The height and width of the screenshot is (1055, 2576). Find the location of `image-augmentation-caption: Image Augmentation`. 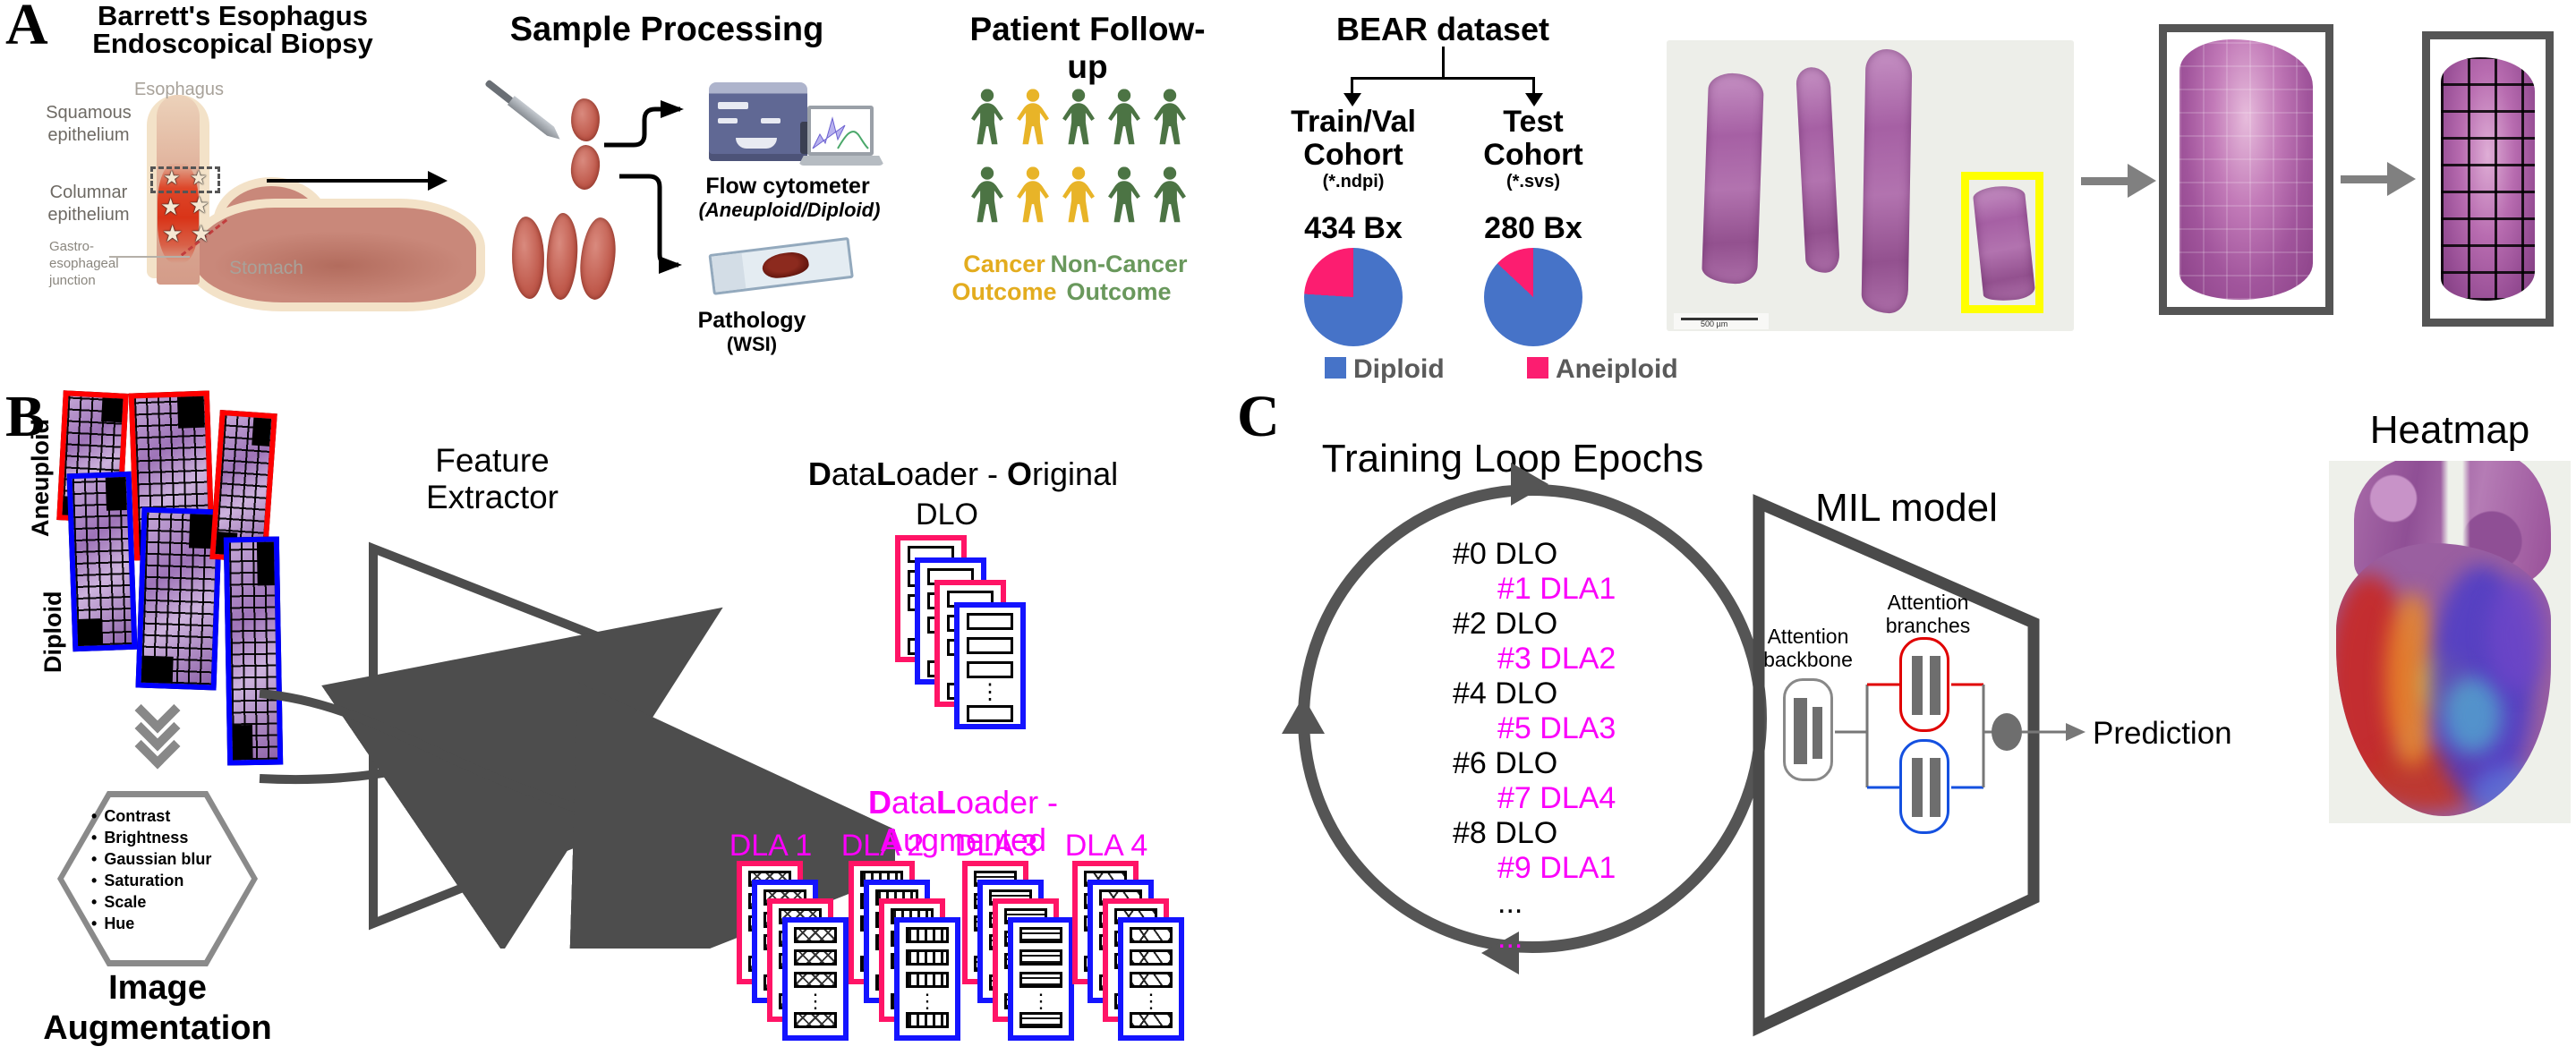

image-augmentation-caption: Image Augmentation is located at coordinates (157, 1008).